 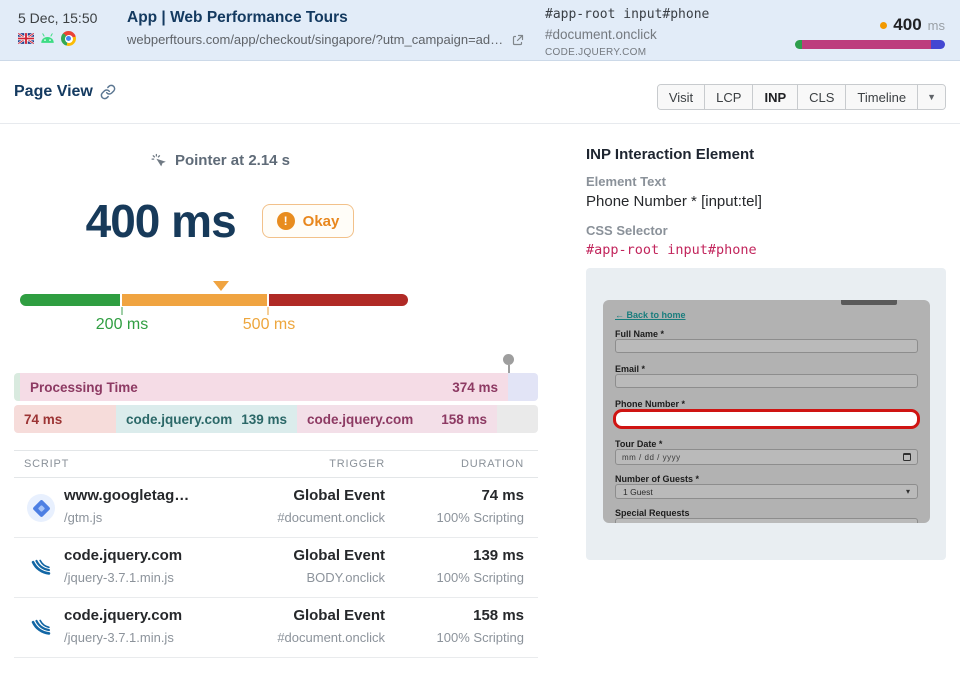 I want to click on attribution-1-duration: 74 ms, so click(x=43, y=419).